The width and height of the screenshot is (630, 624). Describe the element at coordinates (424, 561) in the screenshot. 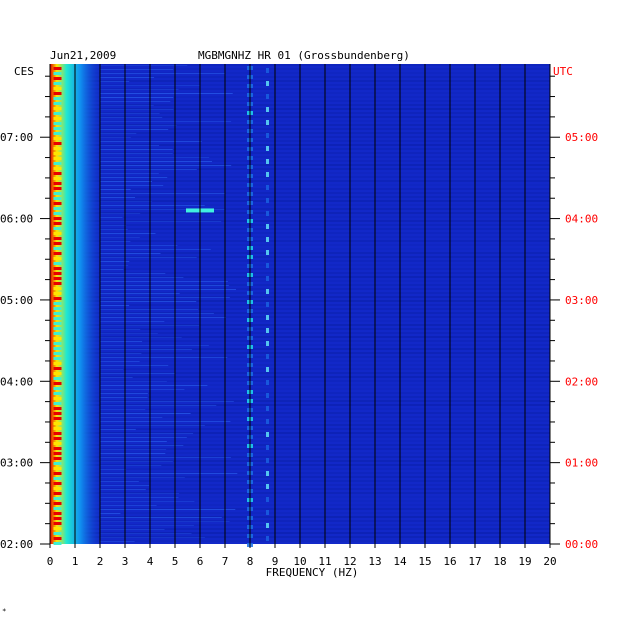

I see `x-tick-label-15: 15` at that location.